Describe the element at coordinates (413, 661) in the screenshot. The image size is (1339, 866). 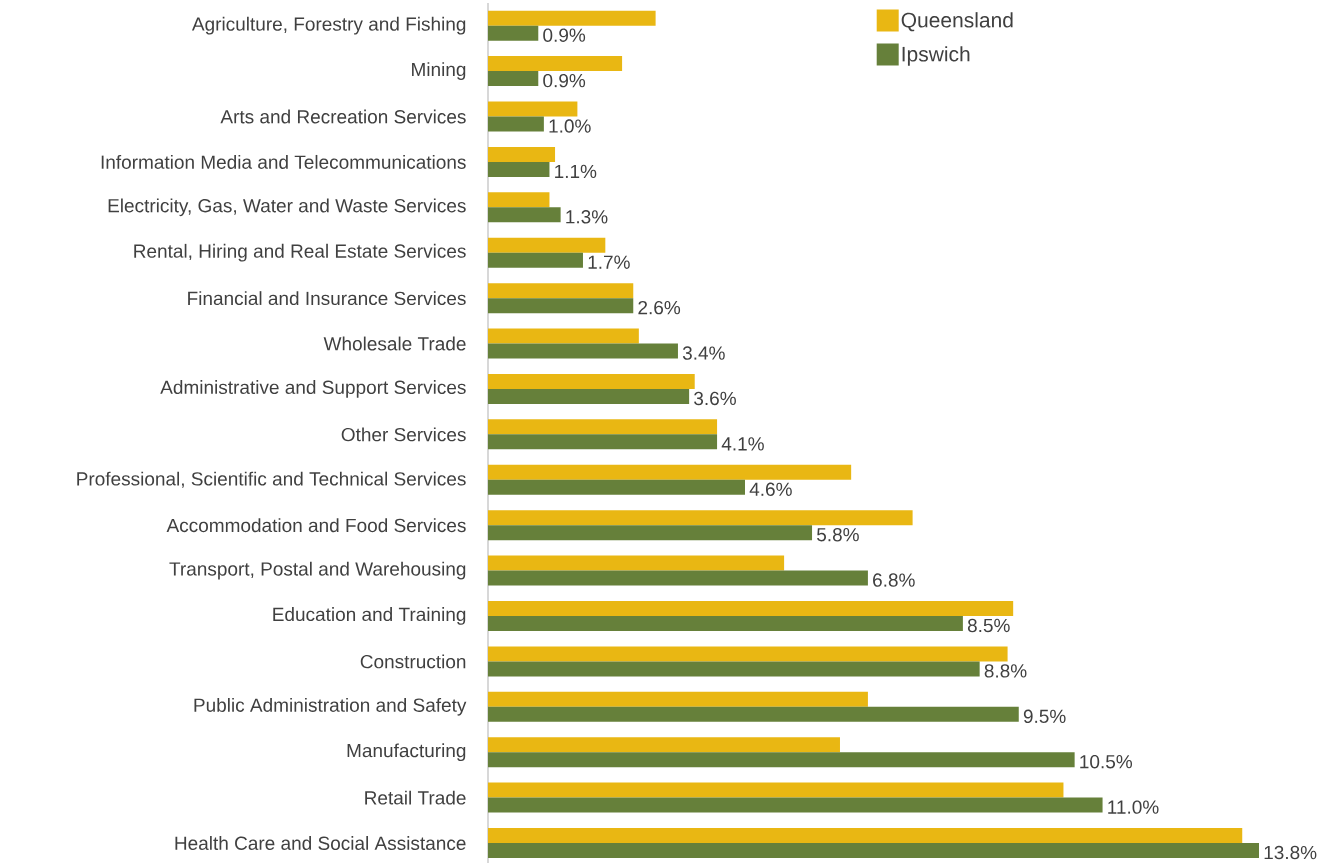
I see `y-tick-label: Construction` at that location.